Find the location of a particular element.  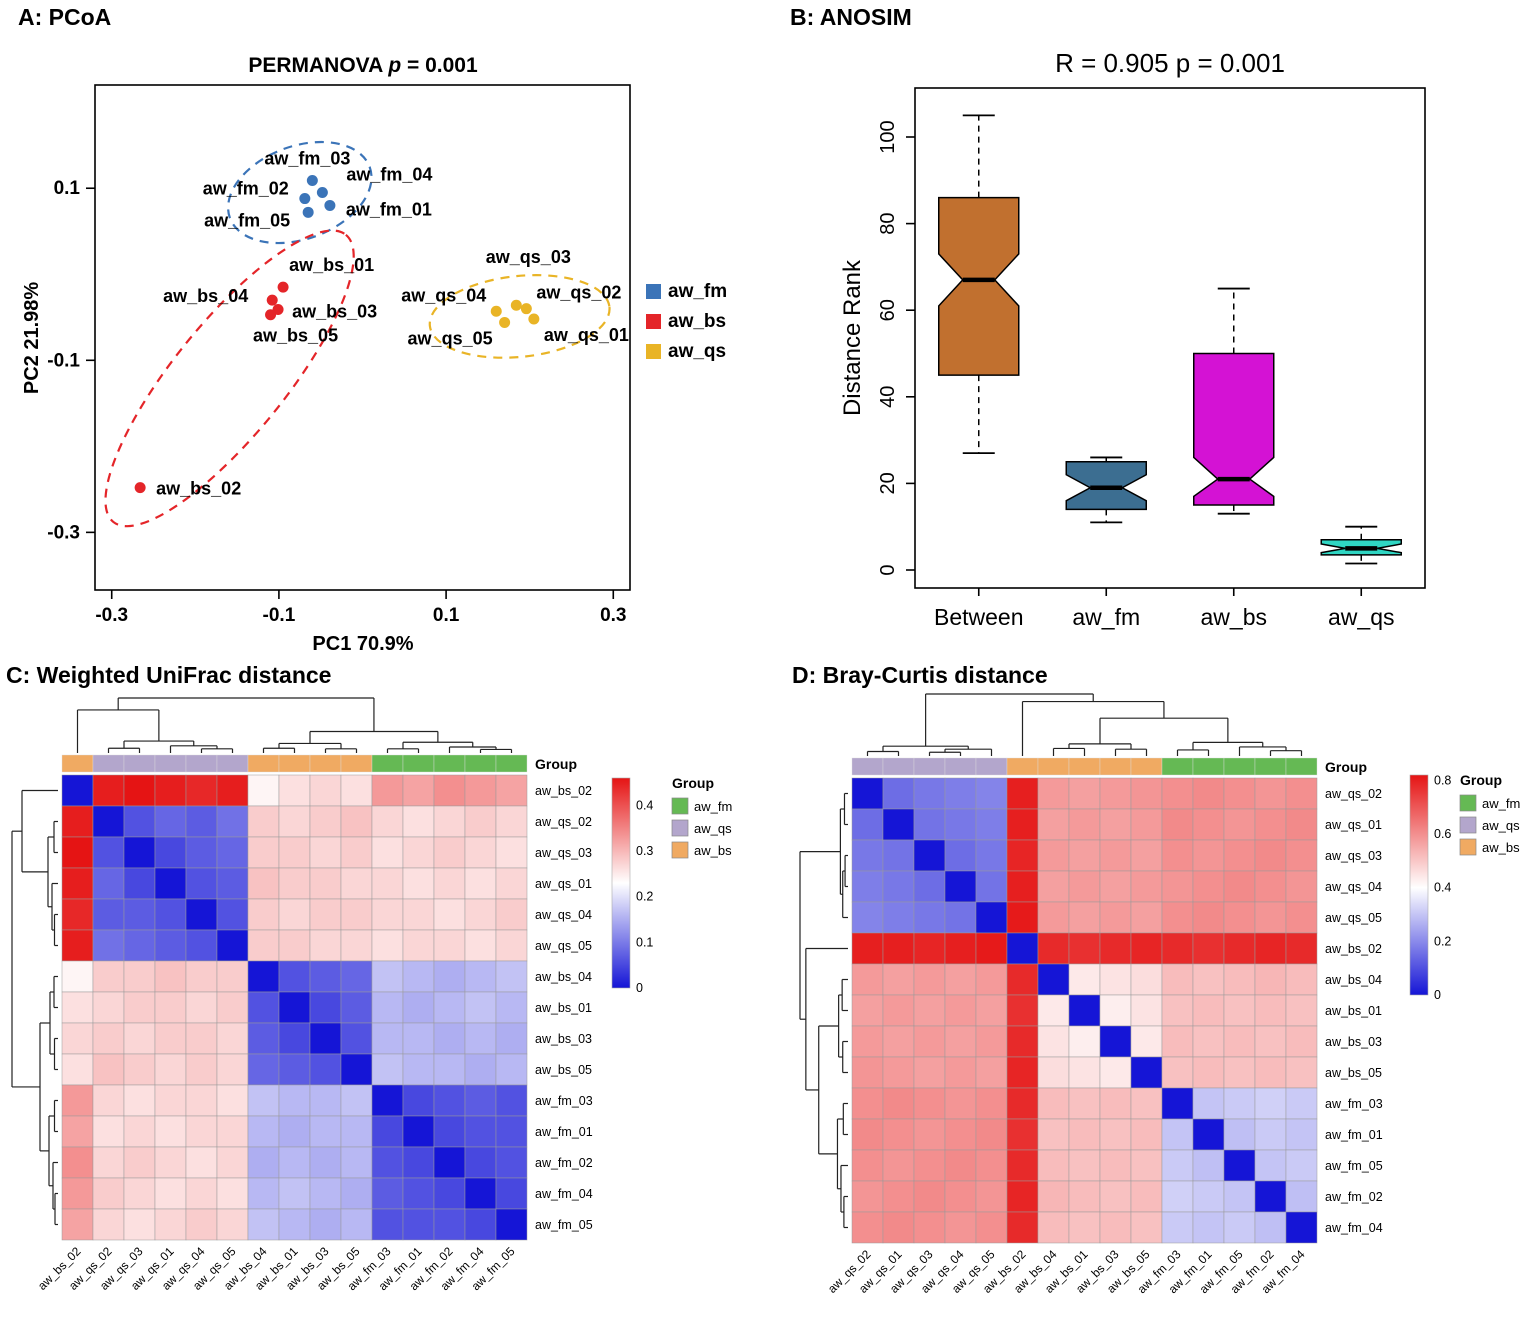

category-label: aw_qs is located at coordinates (1361, 617).